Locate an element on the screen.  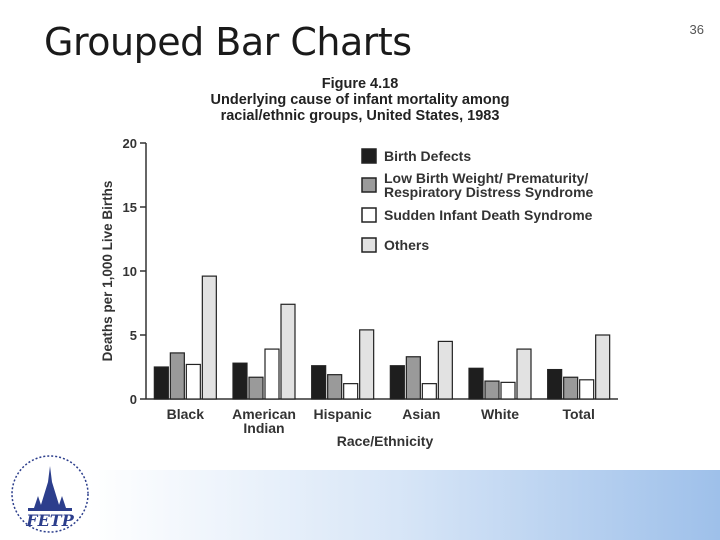
bar-sudden-infant-death-syndrome-hispanic is located at coordinates (351, 391).